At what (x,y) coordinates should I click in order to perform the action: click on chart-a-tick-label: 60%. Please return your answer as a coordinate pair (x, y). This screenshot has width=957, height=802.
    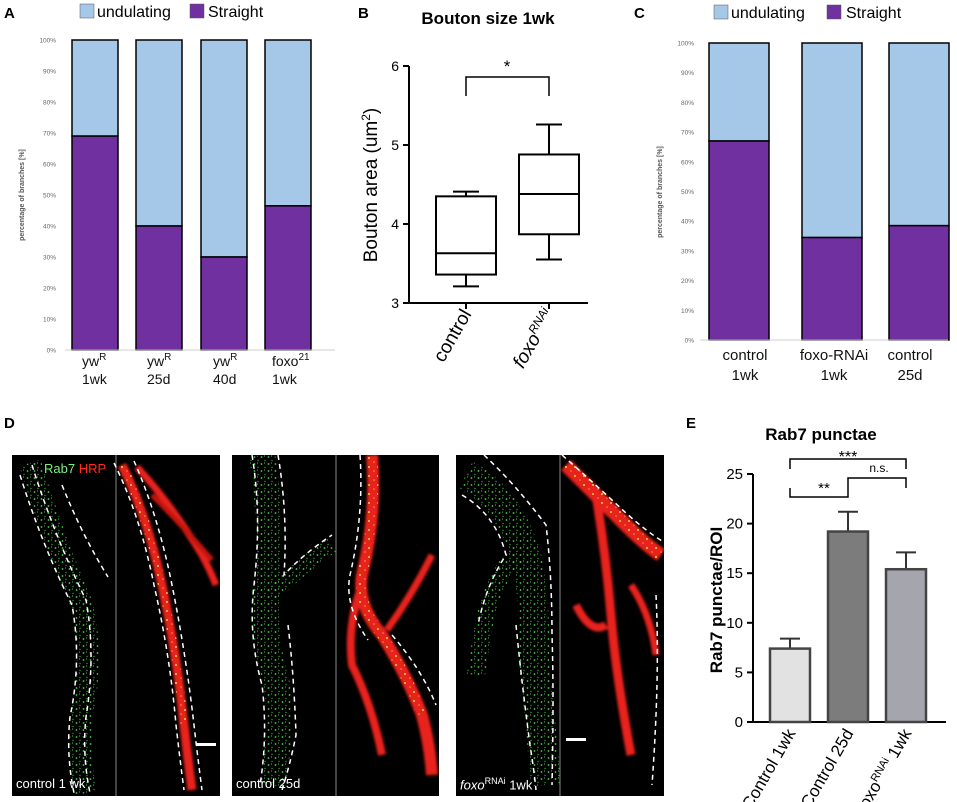
    Looking at the image, I should click on (49, 165).